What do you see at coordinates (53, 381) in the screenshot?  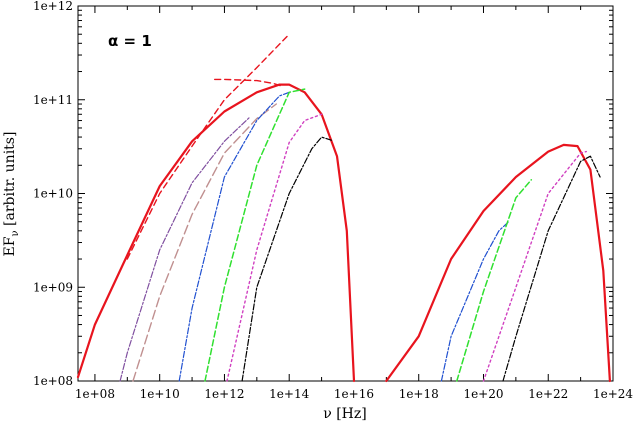 I see `y-tick-label: 1e+08` at bounding box center [53, 381].